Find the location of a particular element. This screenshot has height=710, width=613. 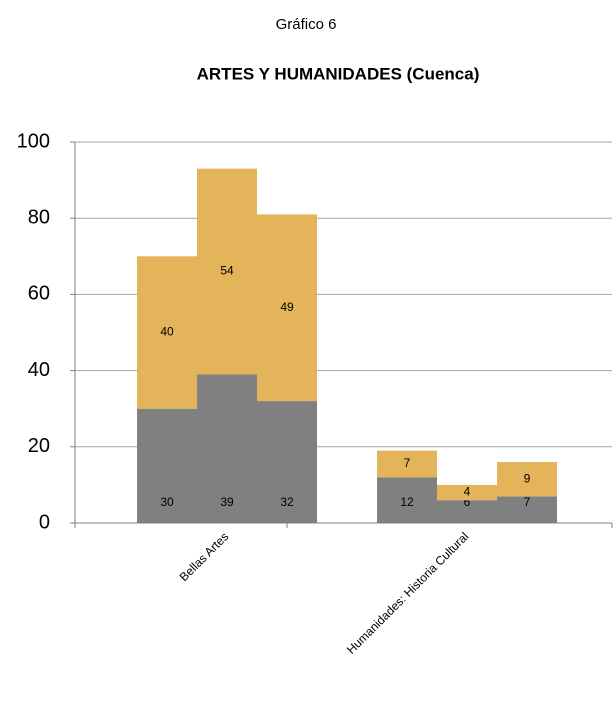

data-label: 39 is located at coordinates (227, 502).